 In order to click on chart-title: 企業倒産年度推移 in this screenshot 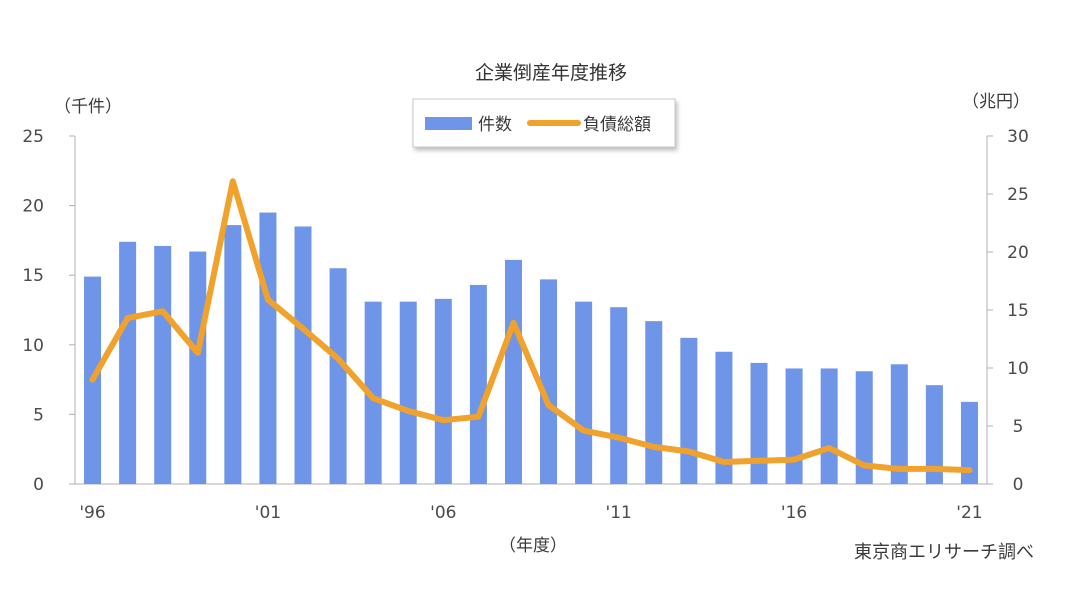, I will do `click(551, 73)`.